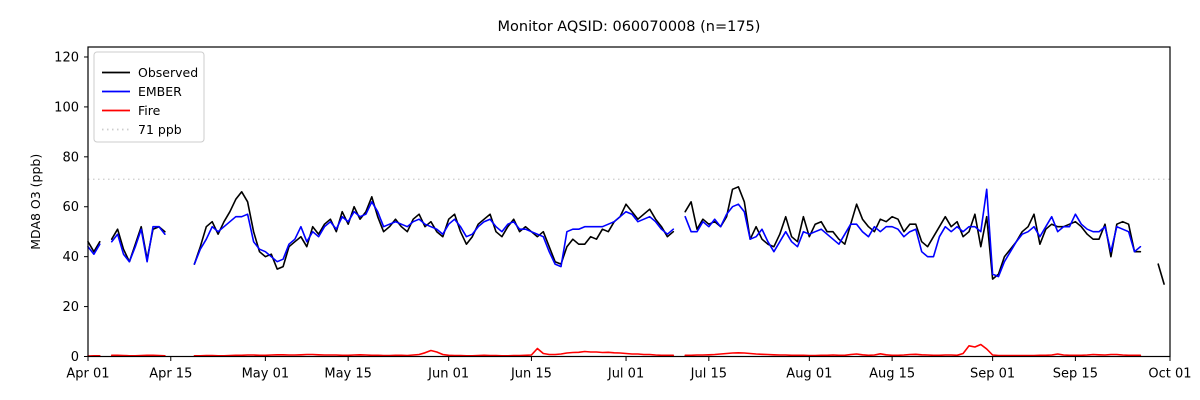 This screenshot has width=1200, height=400. I want to click on legend-label: Fire, so click(149, 110).